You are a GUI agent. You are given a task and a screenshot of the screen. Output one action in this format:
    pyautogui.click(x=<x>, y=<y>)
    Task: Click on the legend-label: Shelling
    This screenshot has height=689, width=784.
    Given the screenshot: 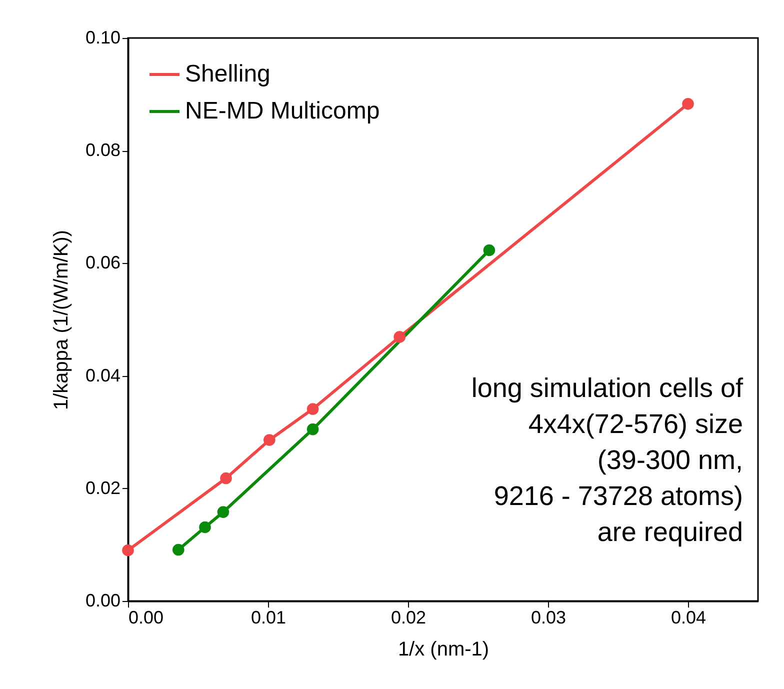 What is the action you would take?
    pyautogui.click(x=227, y=74)
    